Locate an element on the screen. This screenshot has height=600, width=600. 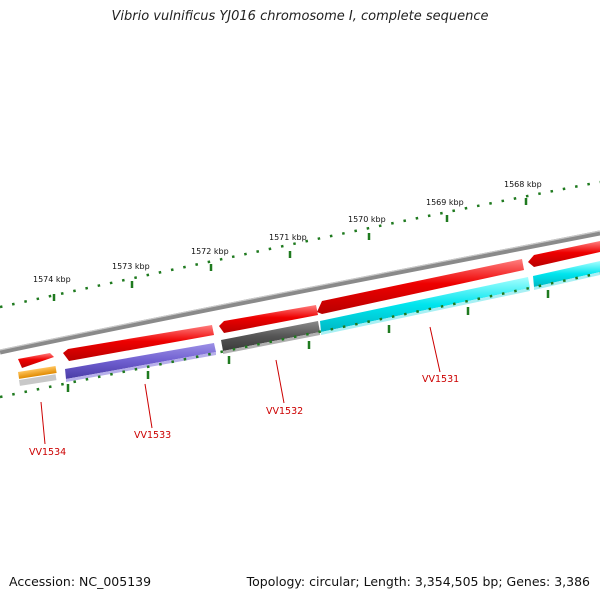
kbp-label: 1569 kbp is located at coordinates (445, 202).